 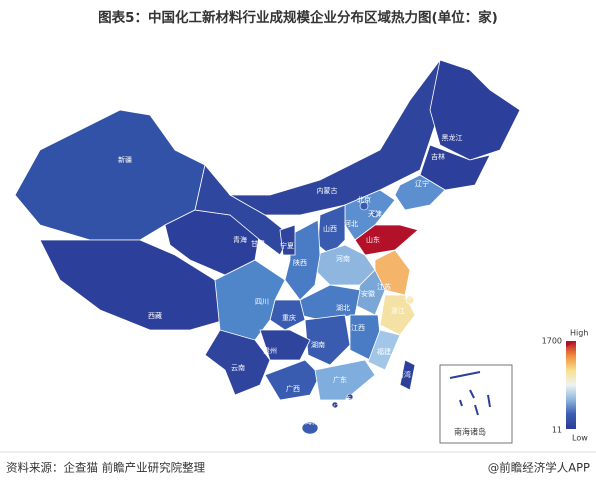 I want to click on legend-max: 1700, so click(x=552, y=341).